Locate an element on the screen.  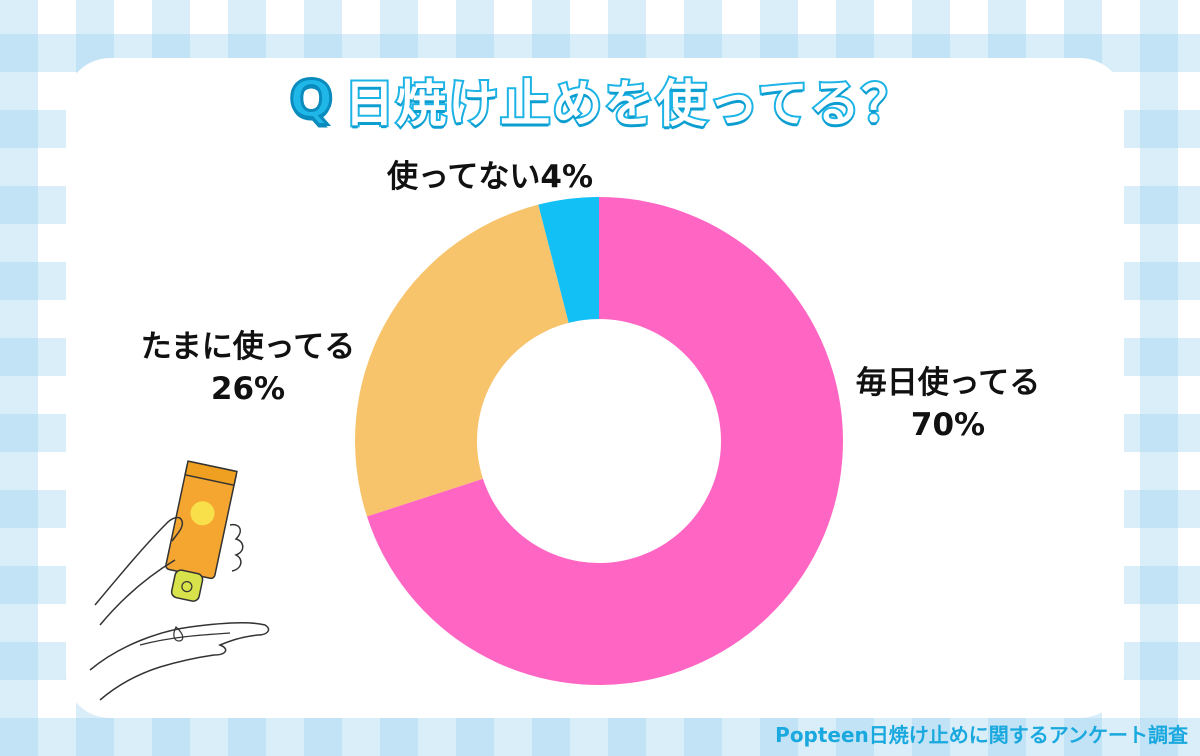
page-title: Q 日焼け止めを使ってる？ is located at coordinates (600, 100).